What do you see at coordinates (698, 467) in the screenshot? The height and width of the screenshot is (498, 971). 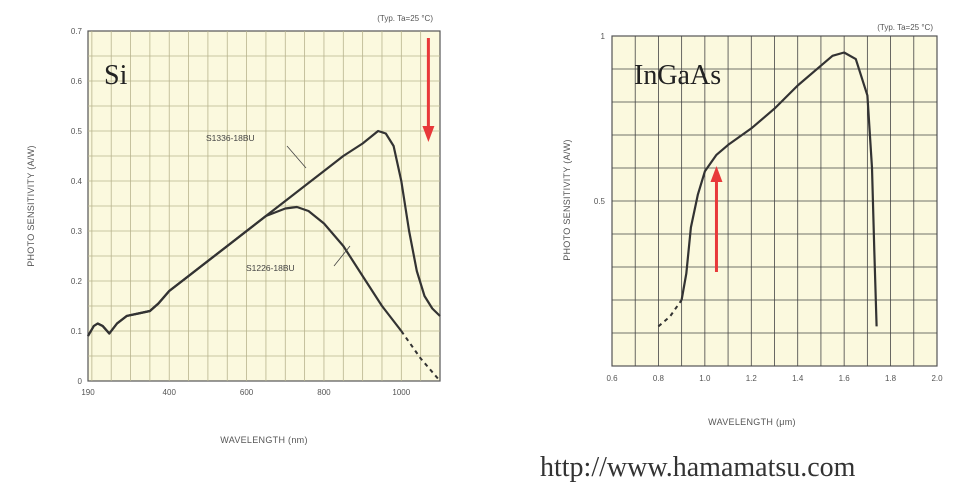 I see `source-url: http://www.hamamatsu.com` at bounding box center [698, 467].